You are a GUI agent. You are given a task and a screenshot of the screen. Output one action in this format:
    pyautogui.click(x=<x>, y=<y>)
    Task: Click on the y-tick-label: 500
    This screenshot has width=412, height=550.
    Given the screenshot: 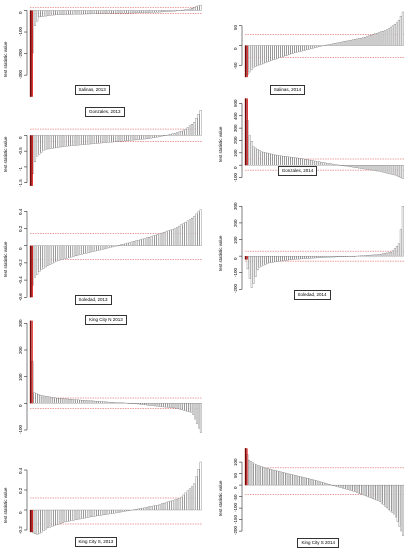 What is the action you would take?
    pyautogui.click(x=235, y=103)
    